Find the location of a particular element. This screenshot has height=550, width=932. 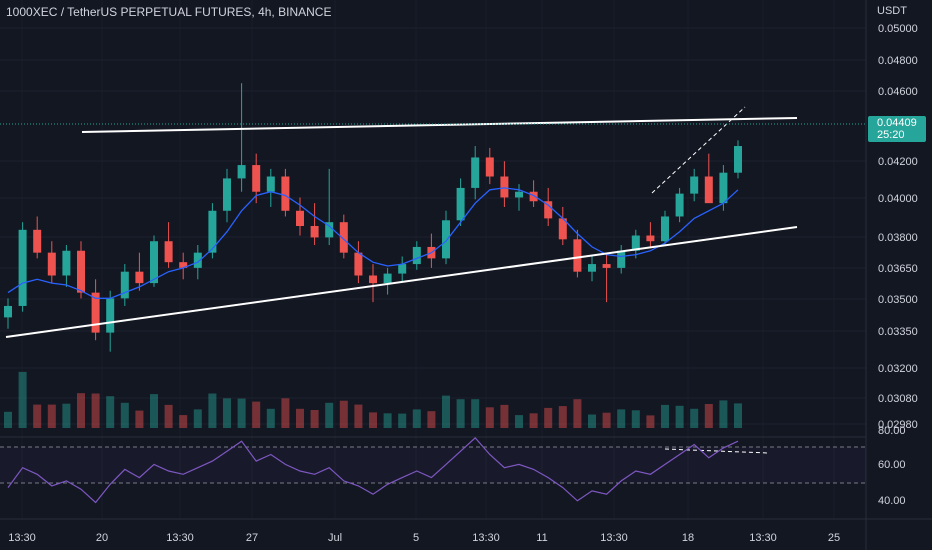

price-unit: USDT is located at coordinates (892, 11).